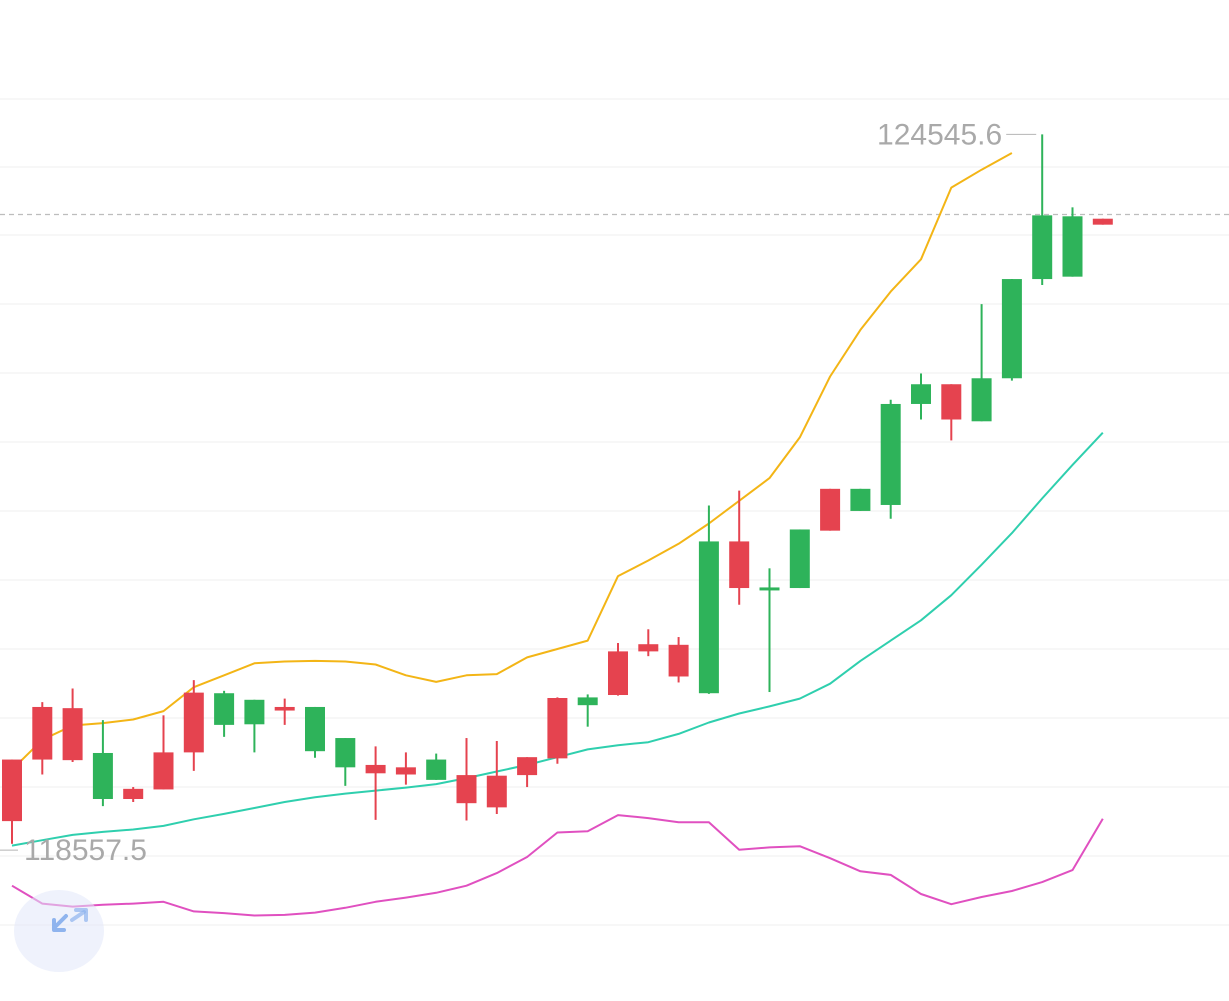  I want to click on low-price-label: 118557.5, so click(85, 850).